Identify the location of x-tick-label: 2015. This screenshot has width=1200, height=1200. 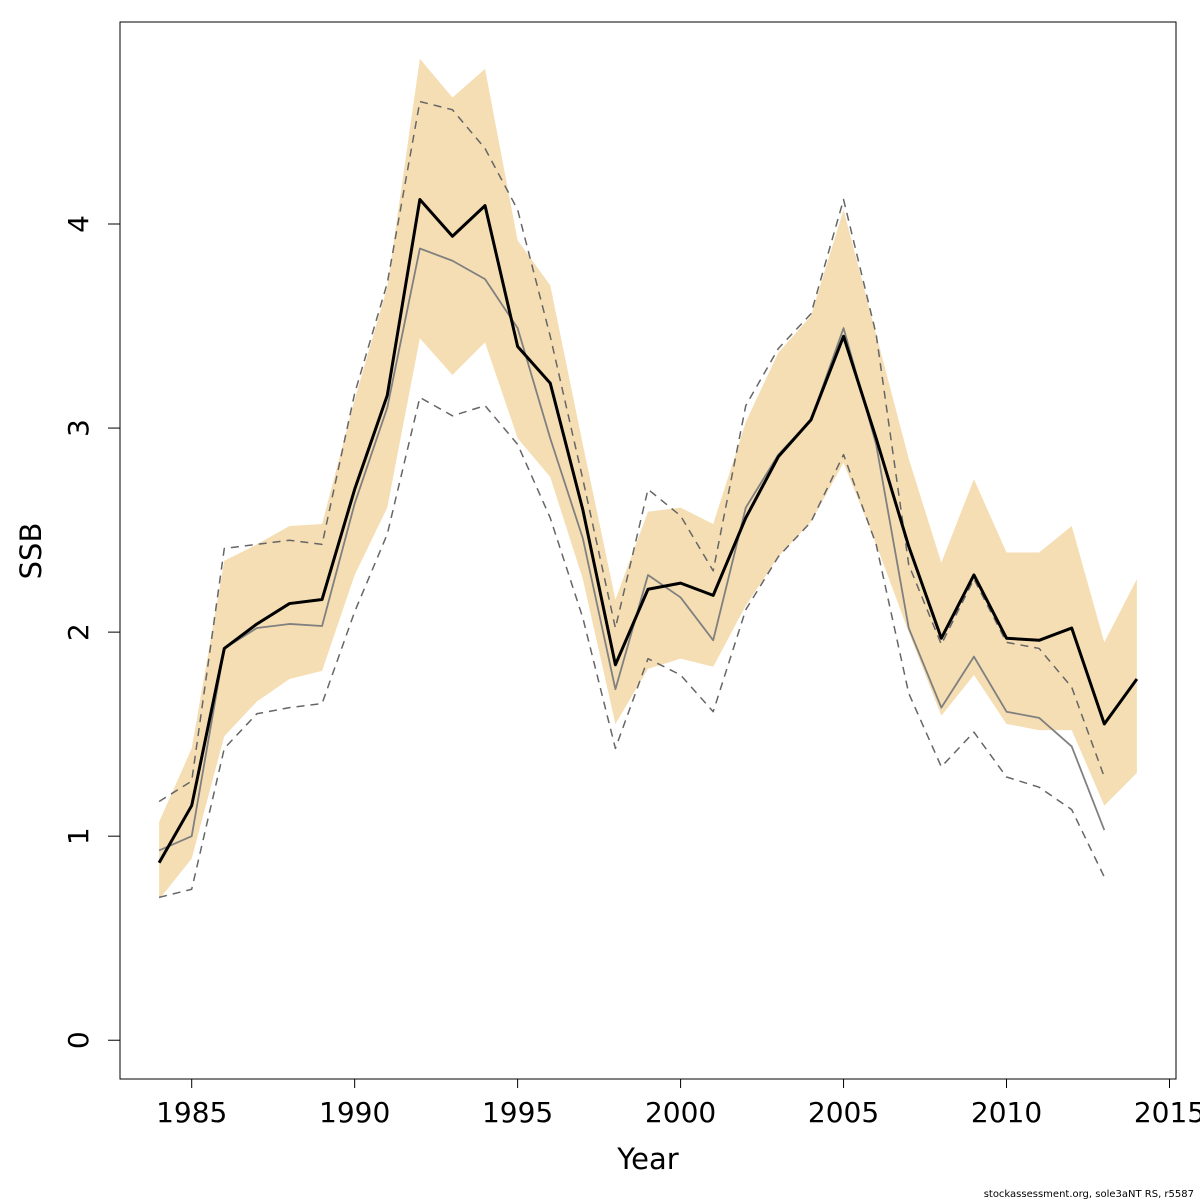
(1167, 1112).